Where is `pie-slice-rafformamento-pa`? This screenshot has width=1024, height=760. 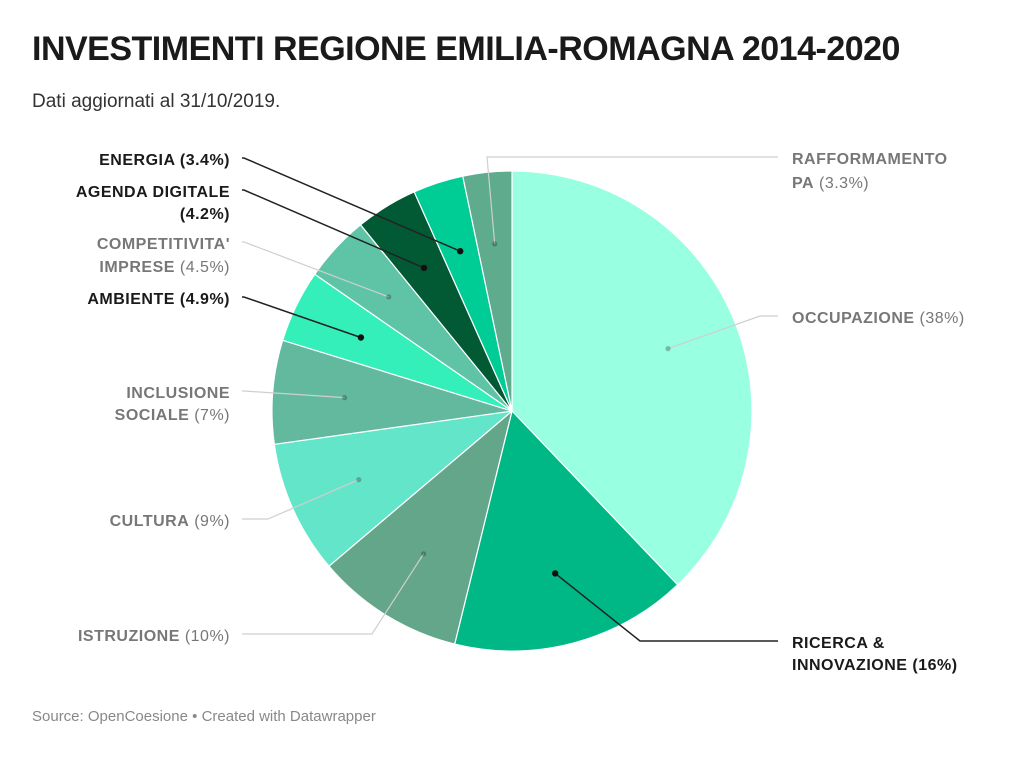
pie-slice-rafformamento-pa is located at coordinates (487, 291).